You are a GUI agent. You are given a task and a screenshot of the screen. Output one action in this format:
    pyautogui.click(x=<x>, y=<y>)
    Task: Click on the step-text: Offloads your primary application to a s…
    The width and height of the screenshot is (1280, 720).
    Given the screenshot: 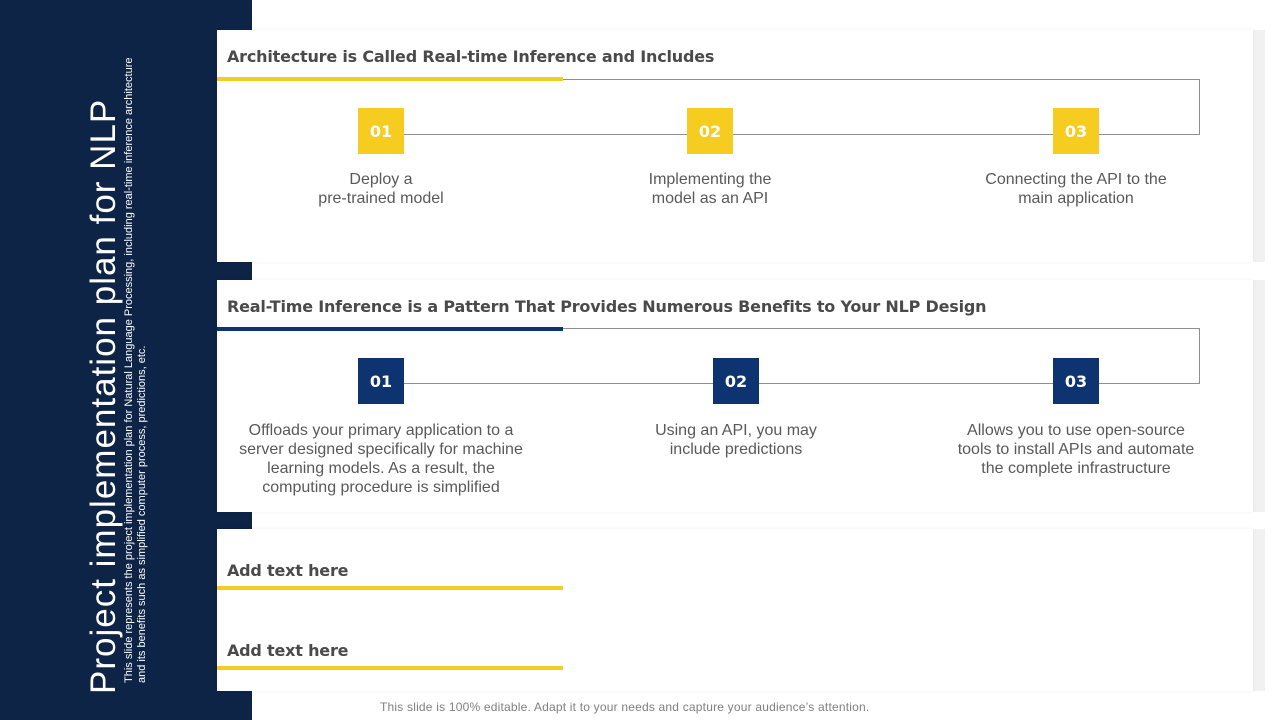 What is the action you would take?
    pyautogui.click(x=381, y=459)
    